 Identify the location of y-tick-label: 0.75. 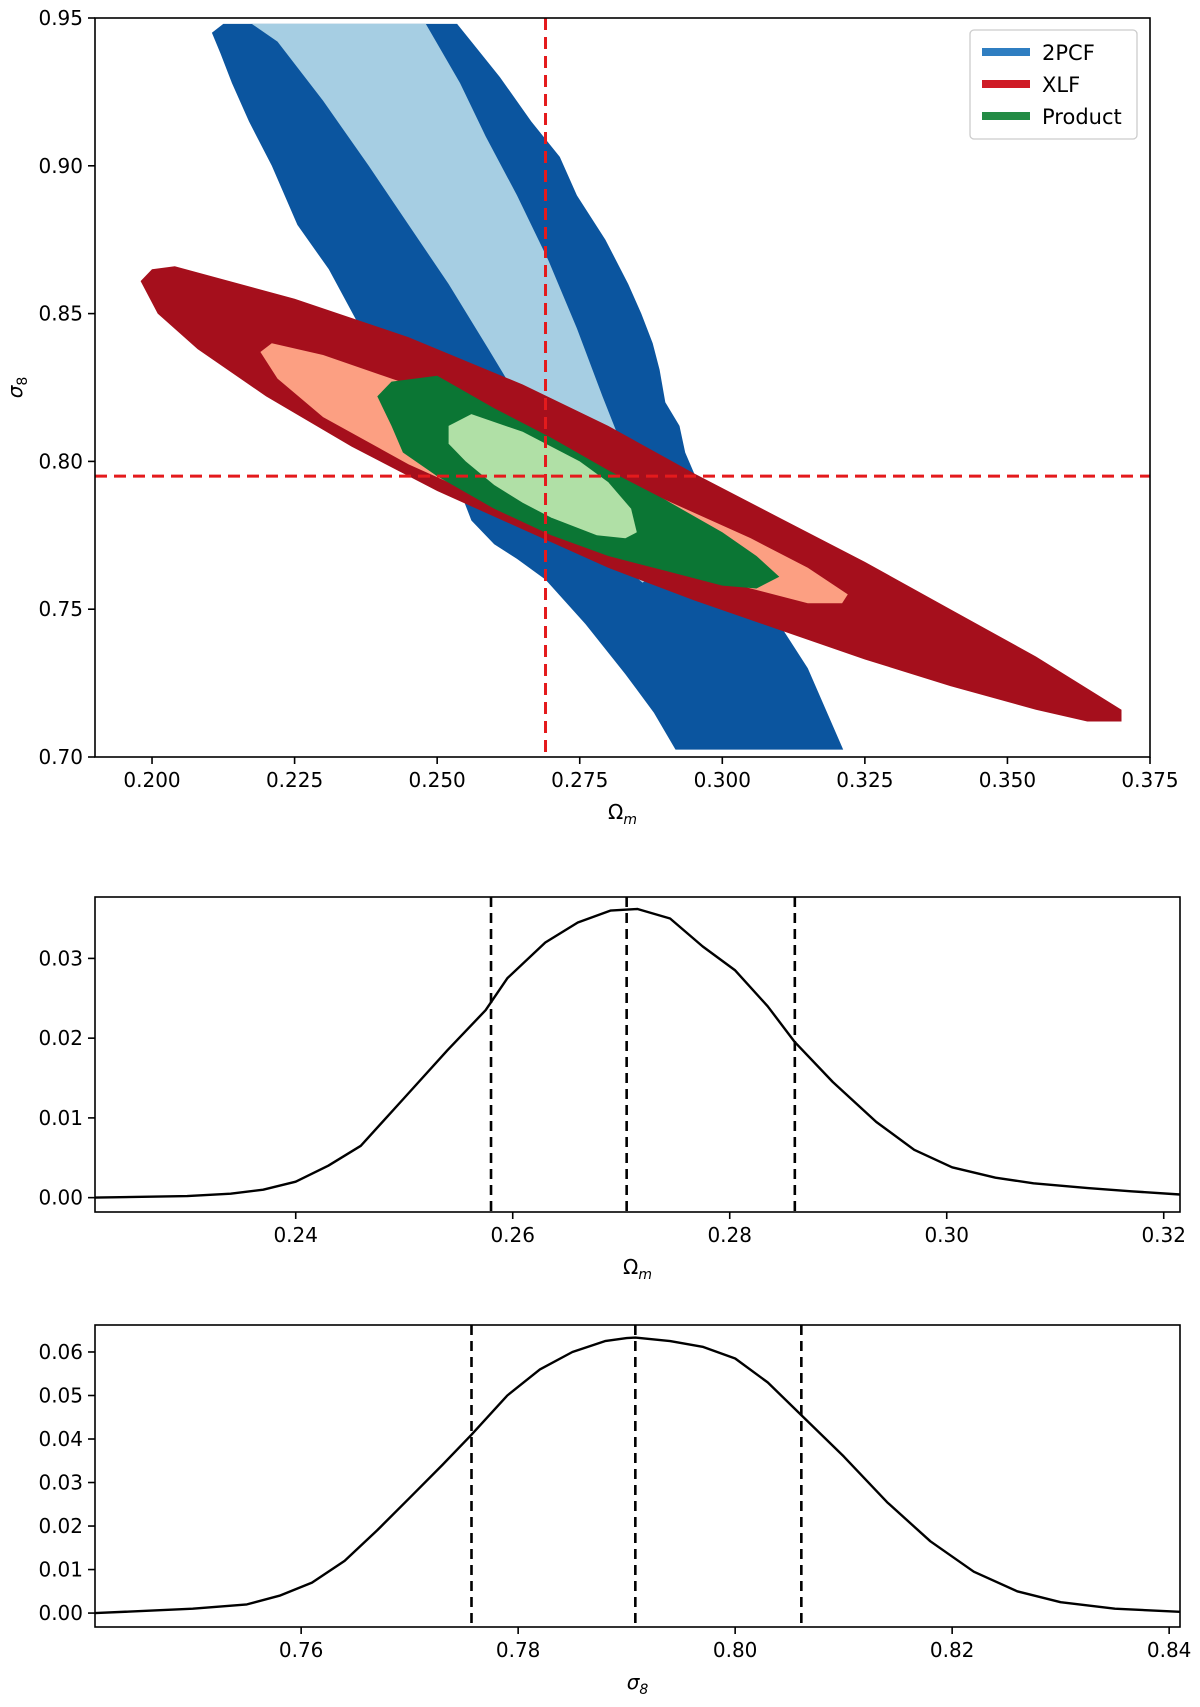
(60, 609).